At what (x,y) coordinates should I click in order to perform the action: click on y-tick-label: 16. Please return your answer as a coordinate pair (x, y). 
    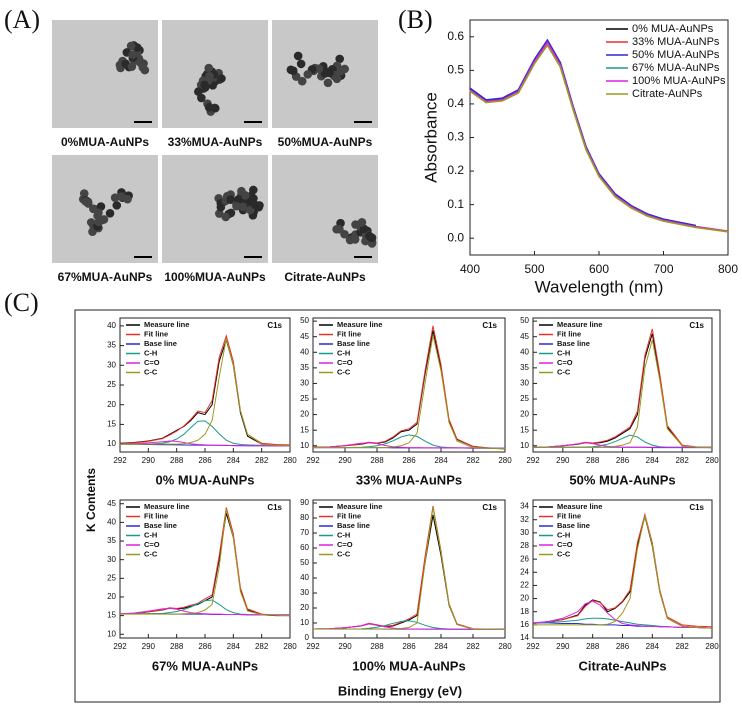
    Looking at the image, I should click on (524, 624).